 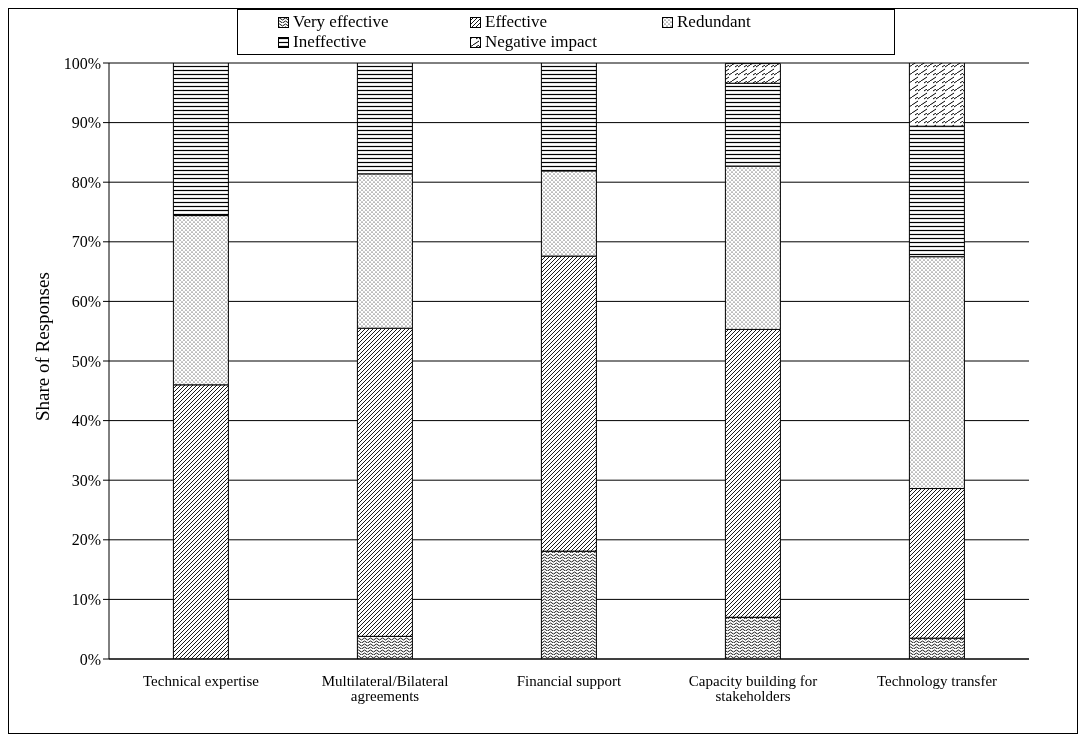 I want to click on y-tick-label: 80%, so click(x=86, y=182).